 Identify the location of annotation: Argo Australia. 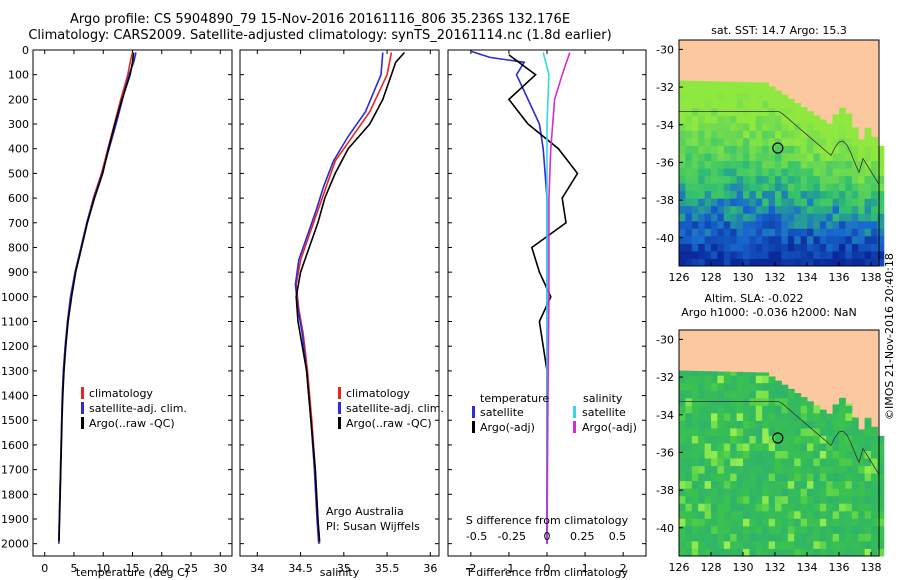
(365, 511).